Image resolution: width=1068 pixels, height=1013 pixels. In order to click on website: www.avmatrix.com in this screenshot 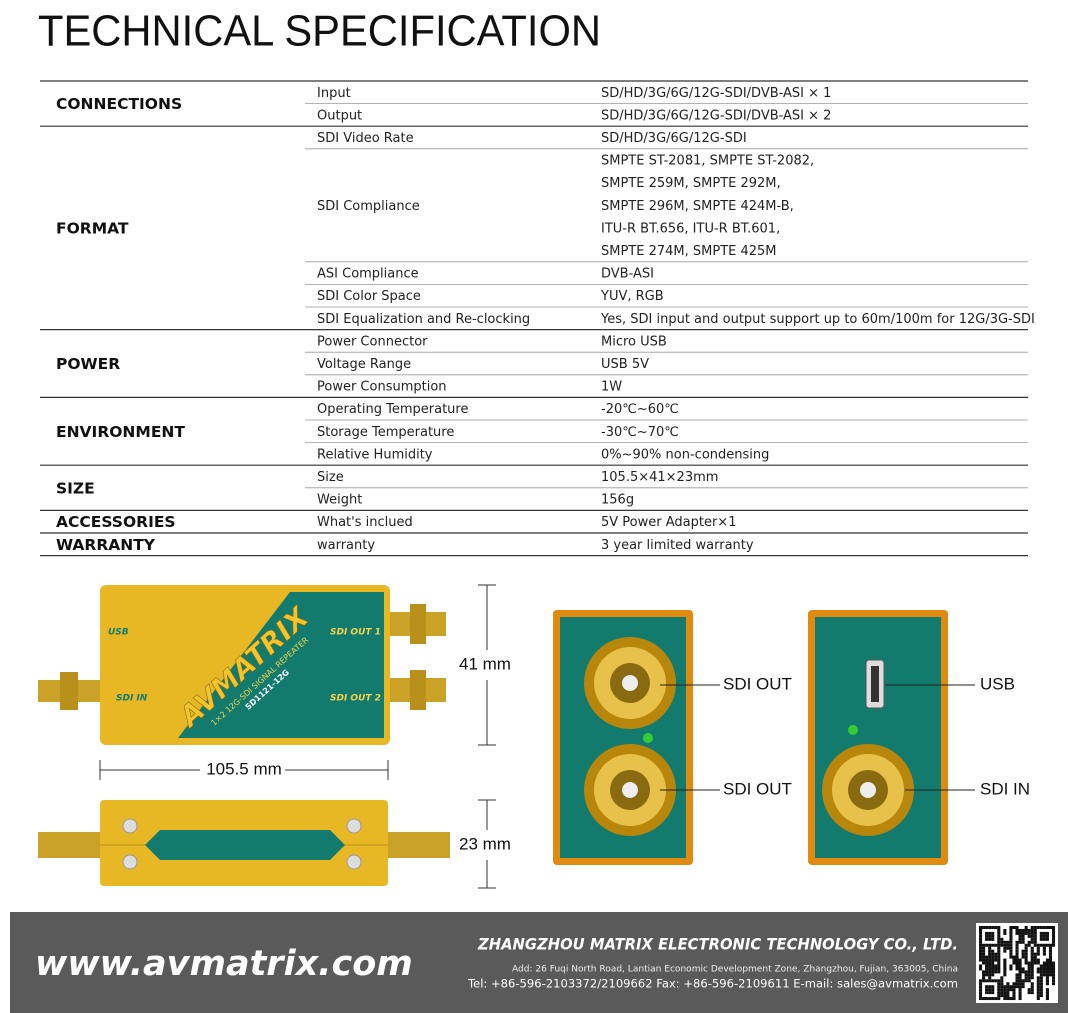, I will do `click(224, 964)`.